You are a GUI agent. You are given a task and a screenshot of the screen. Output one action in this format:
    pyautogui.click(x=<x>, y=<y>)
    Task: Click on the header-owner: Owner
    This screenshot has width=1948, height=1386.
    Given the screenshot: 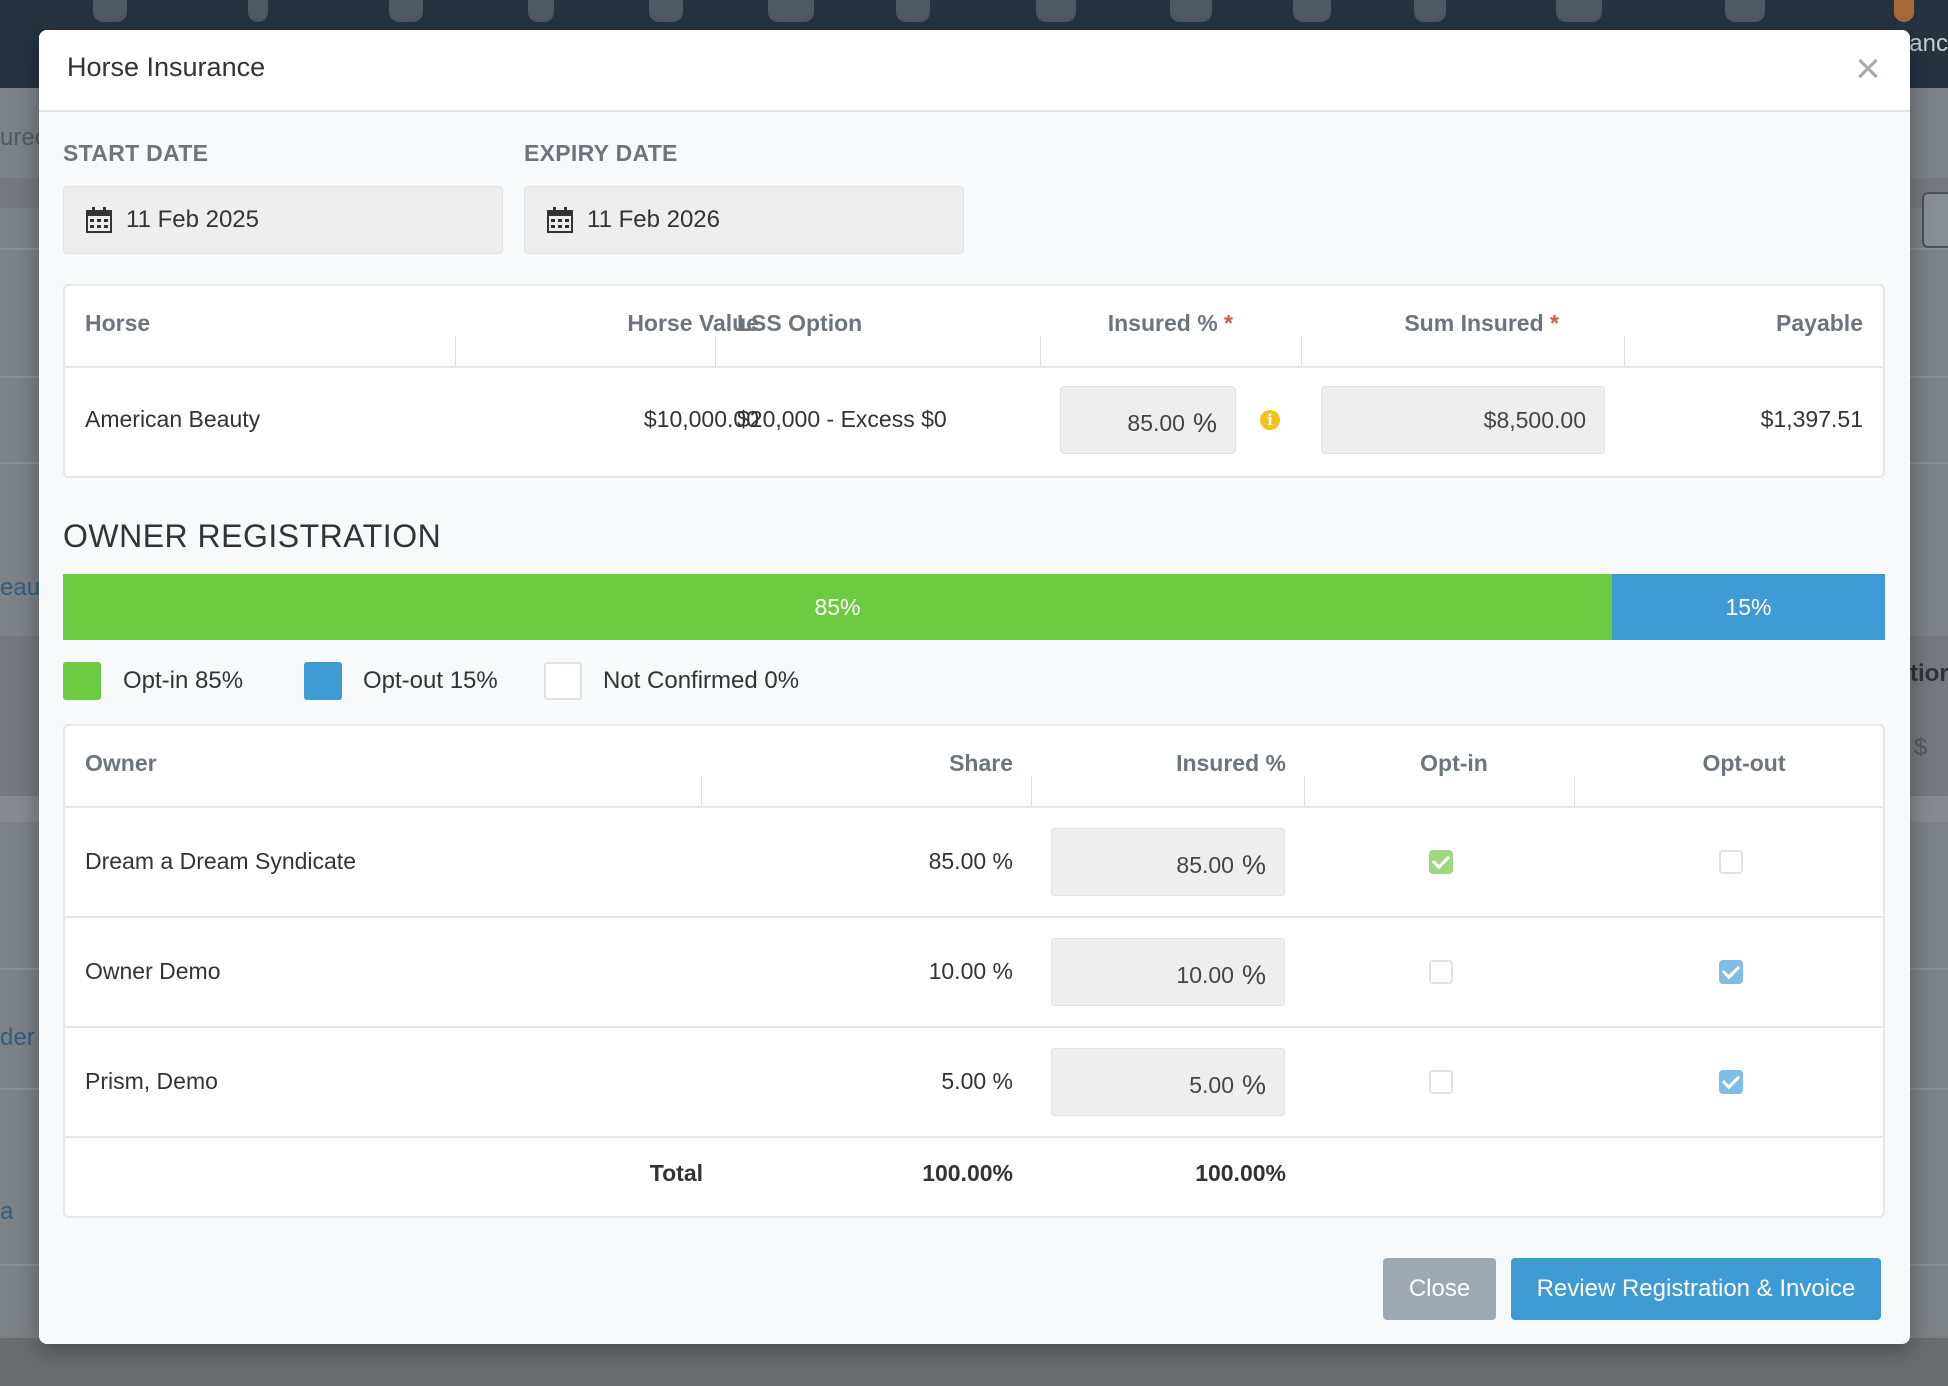 What is the action you would take?
    pyautogui.click(x=121, y=763)
    